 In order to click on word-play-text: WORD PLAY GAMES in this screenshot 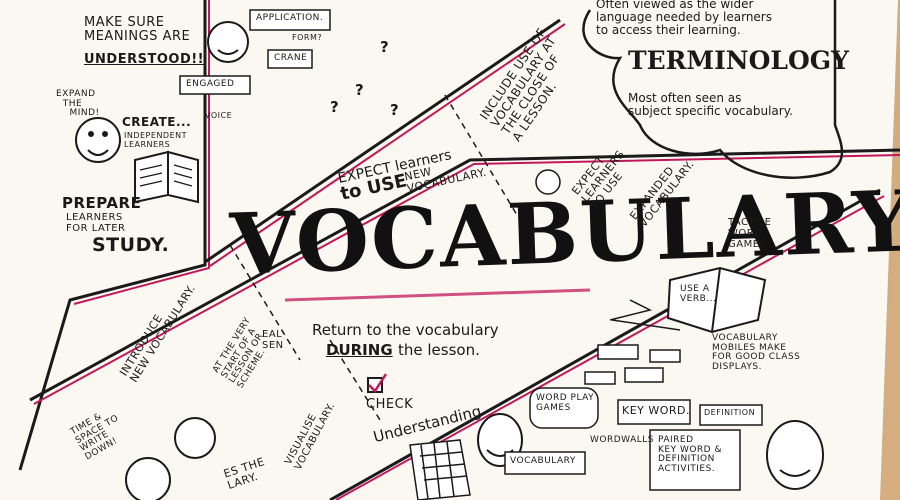, I will do `click(565, 403)`.